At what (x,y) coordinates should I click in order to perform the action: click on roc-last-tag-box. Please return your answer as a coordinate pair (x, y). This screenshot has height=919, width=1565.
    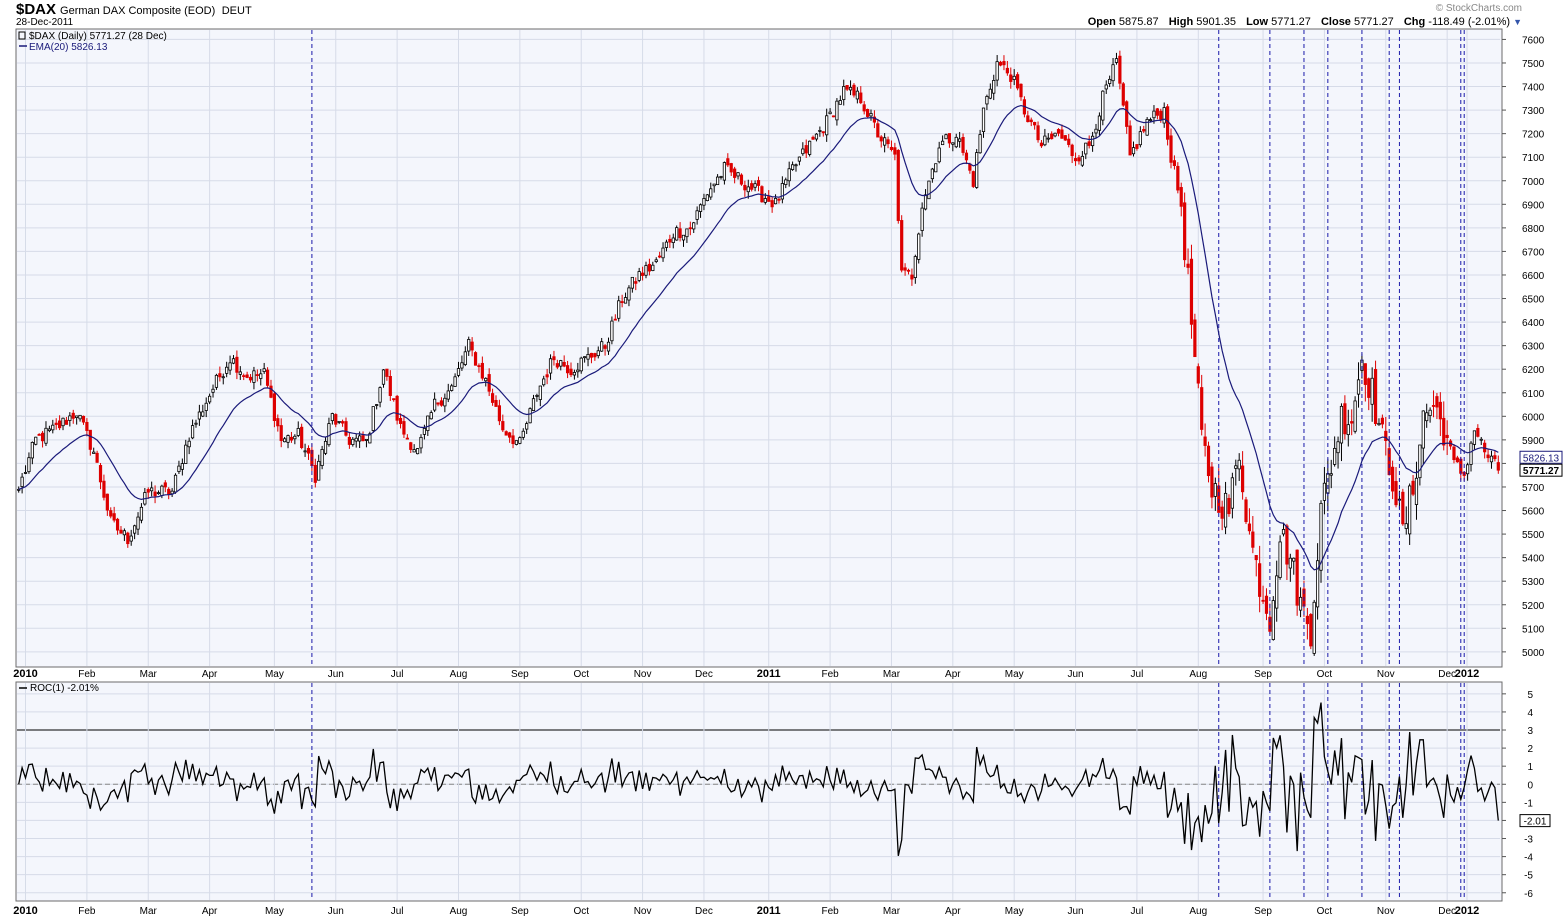
    Looking at the image, I should click on (1535, 821).